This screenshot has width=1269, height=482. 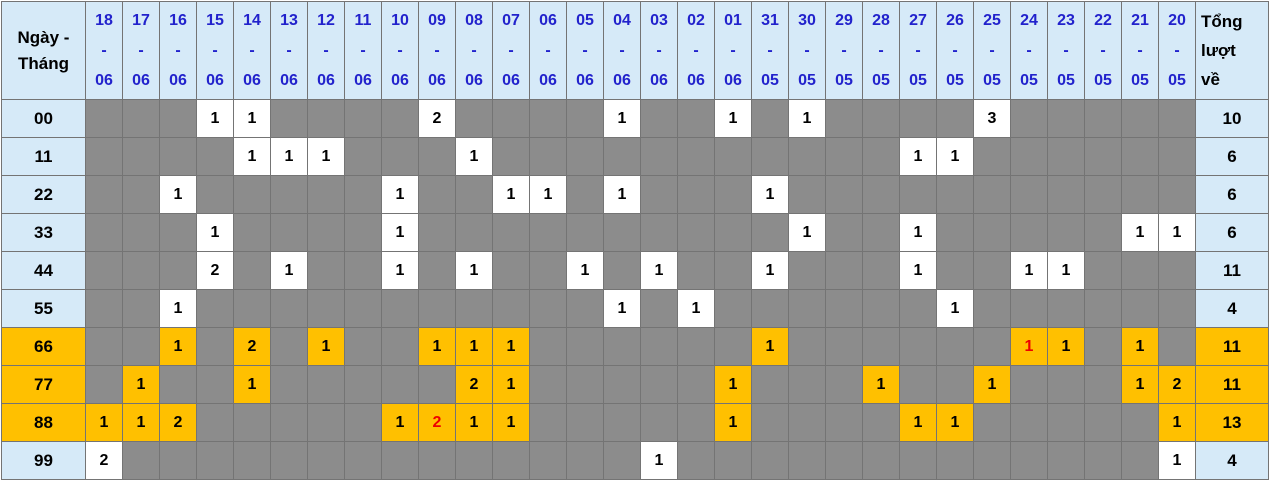 What do you see at coordinates (1232, 232) in the screenshot?
I see `total-33: 6` at bounding box center [1232, 232].